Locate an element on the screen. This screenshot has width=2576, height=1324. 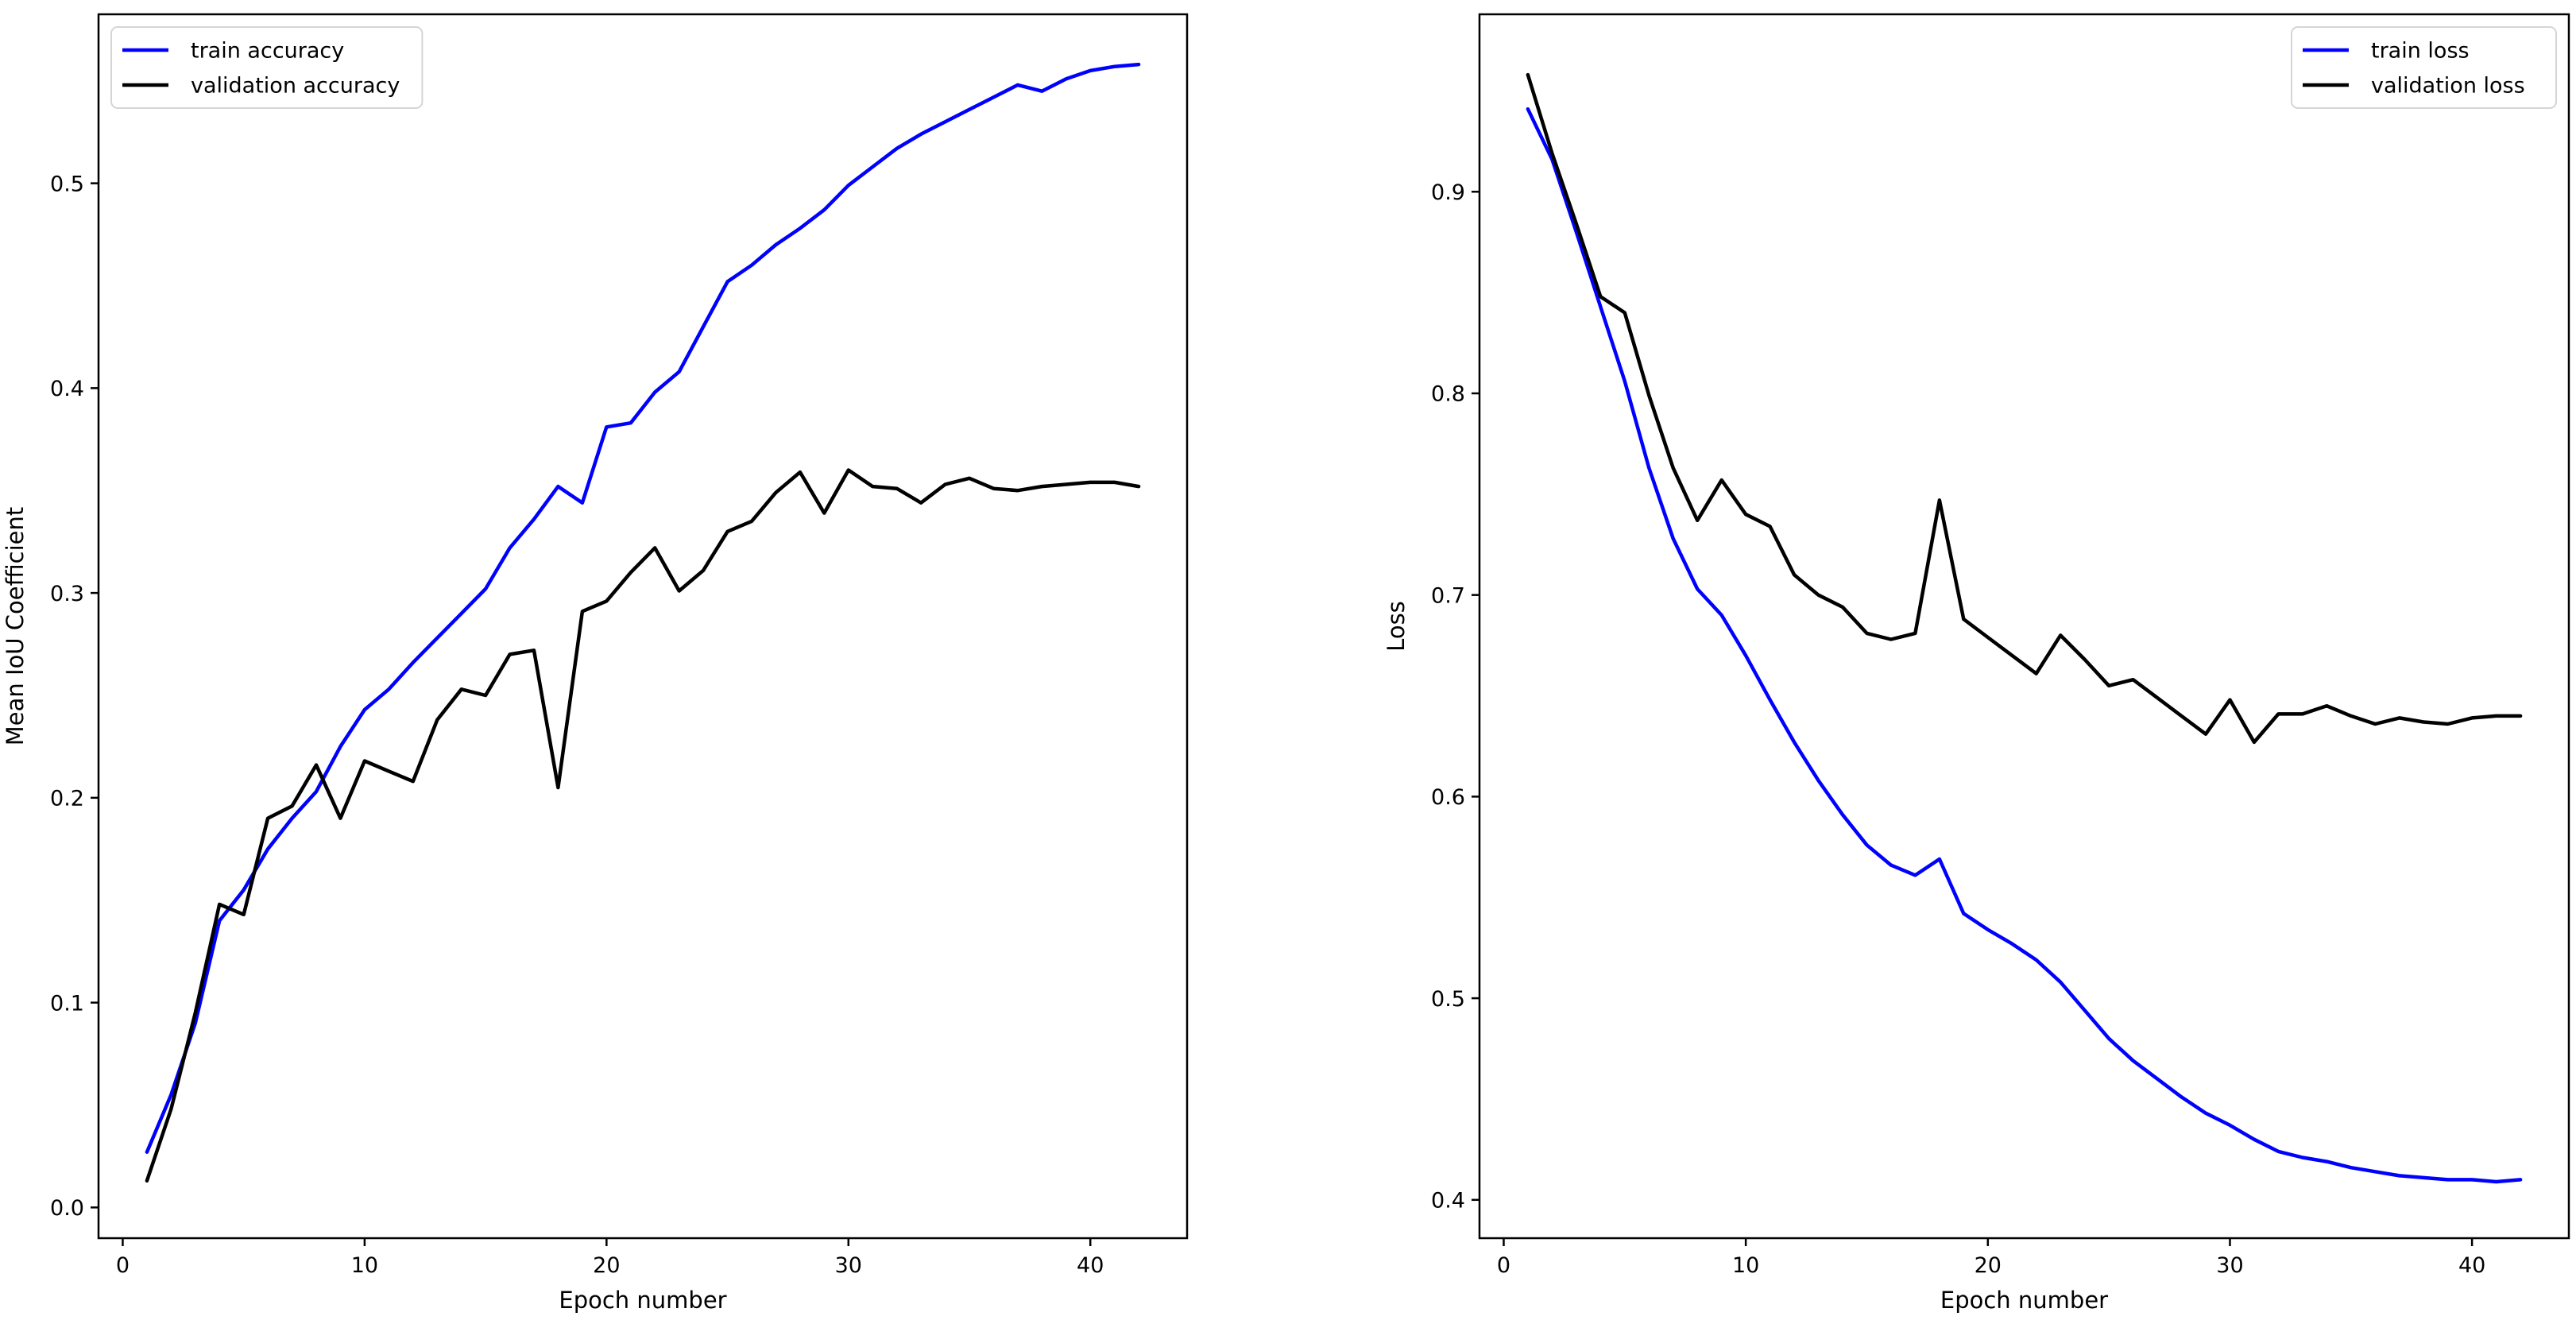
legend-label: train accuracy is located at coordinates (267, 51).